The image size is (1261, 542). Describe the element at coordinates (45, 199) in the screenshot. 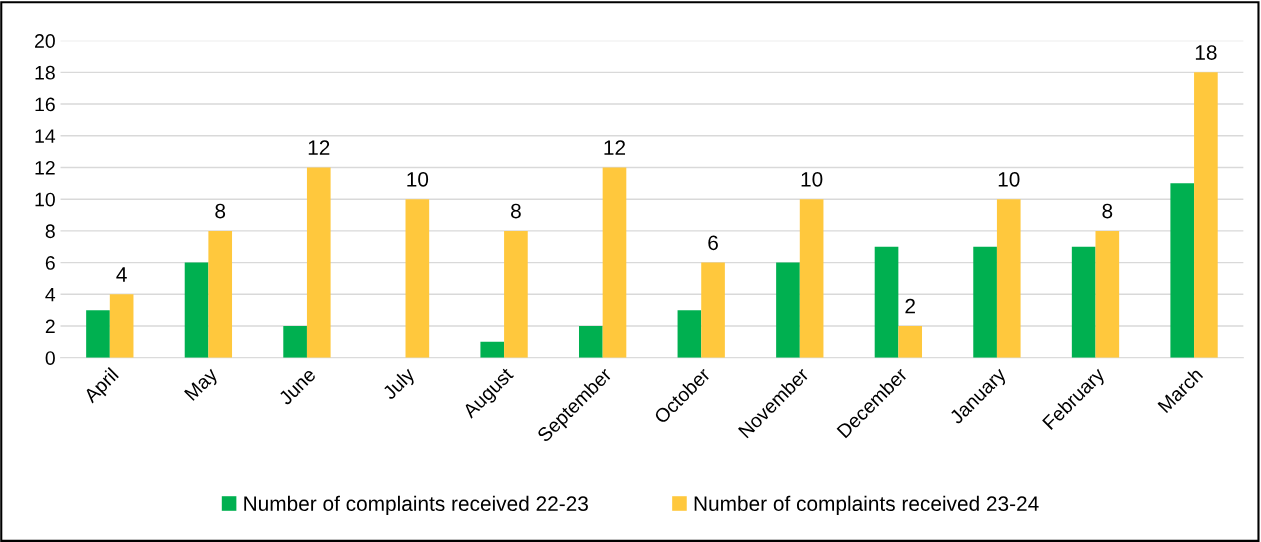

I see `y-tick-label: 10` at that location.